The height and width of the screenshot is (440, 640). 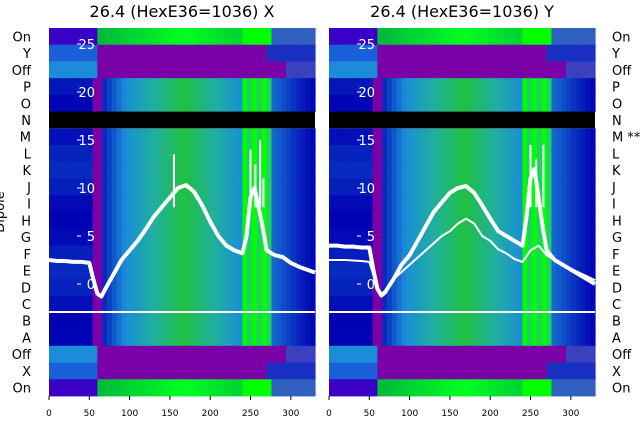 I want to click on row-label: D, so click(x=617, y=288).